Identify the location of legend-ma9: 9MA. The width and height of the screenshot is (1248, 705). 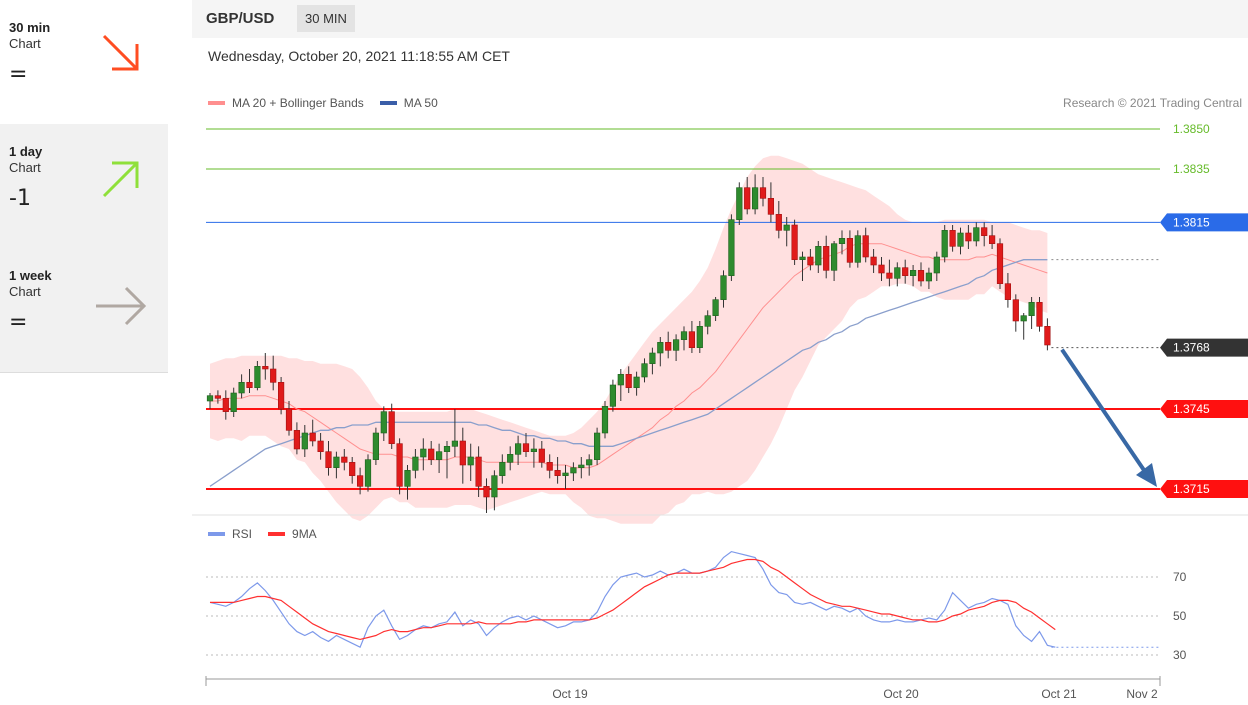
(292, 534).